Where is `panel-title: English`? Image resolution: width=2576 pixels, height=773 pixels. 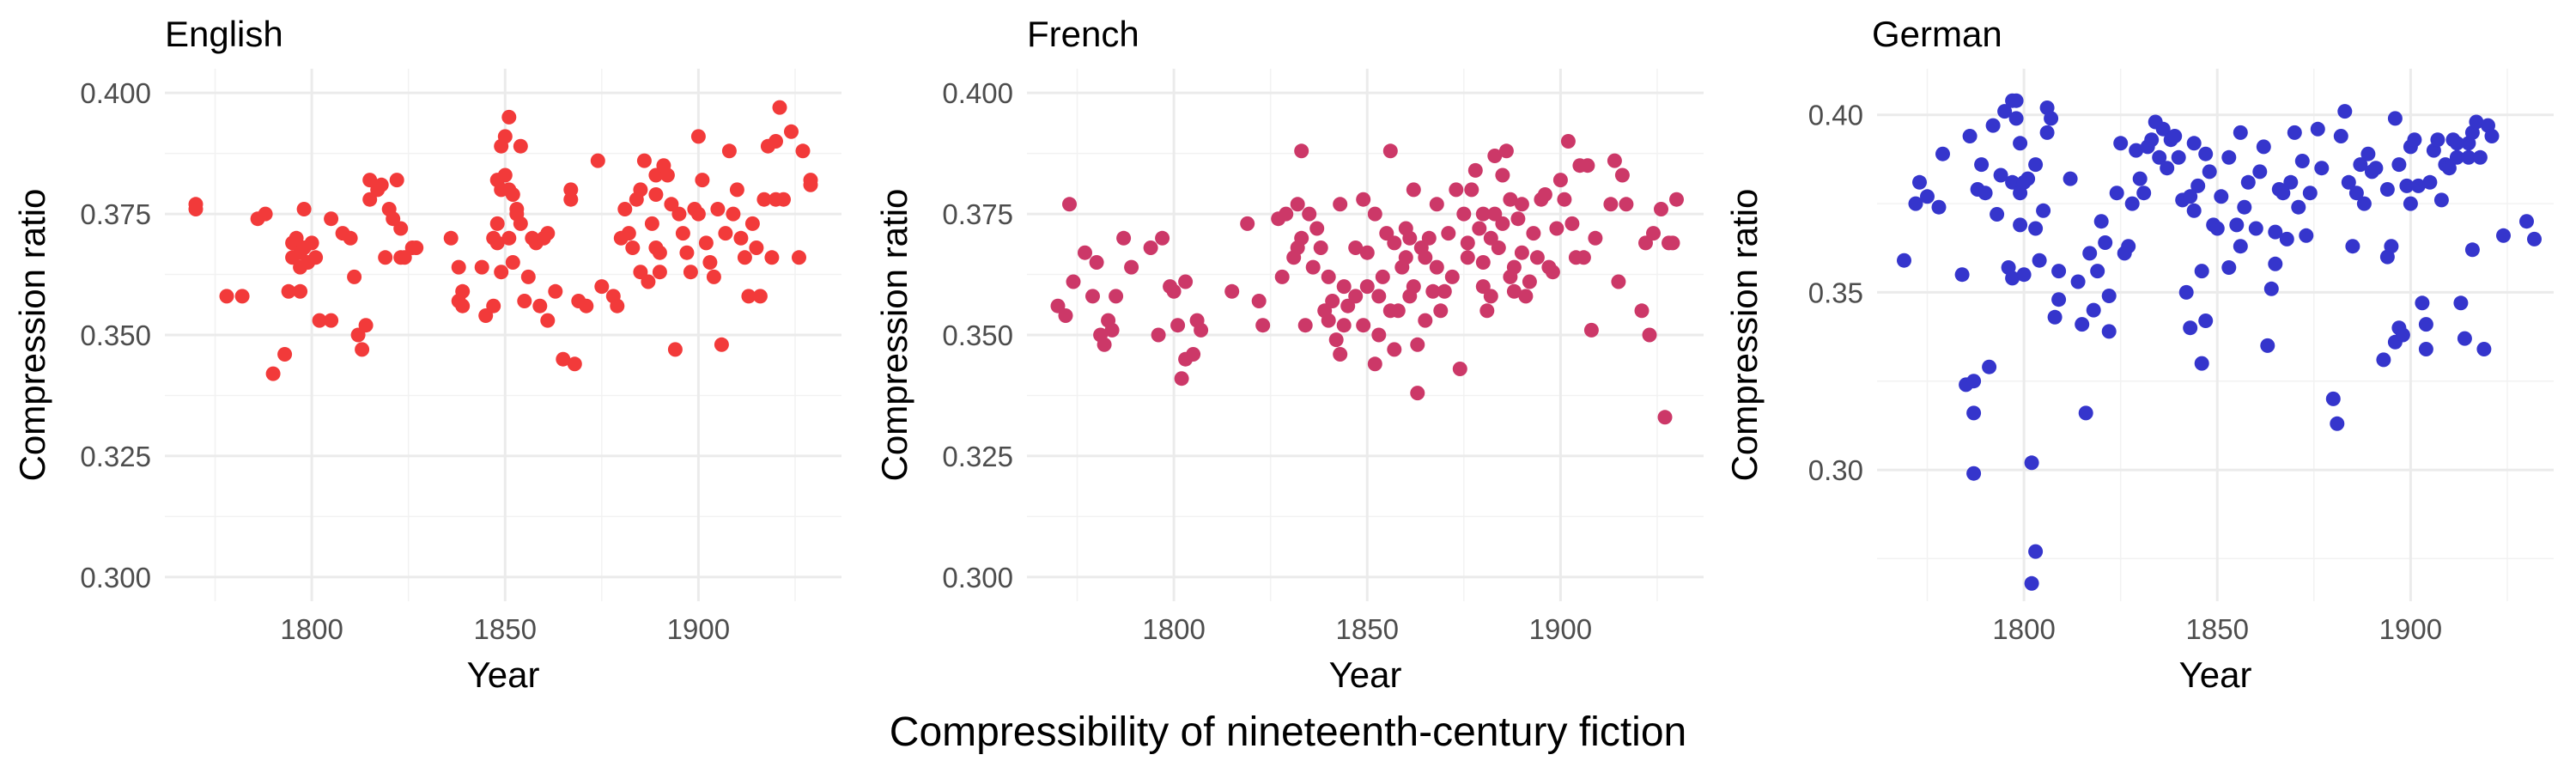
panel-title: English is located at coordinates (224, 34).